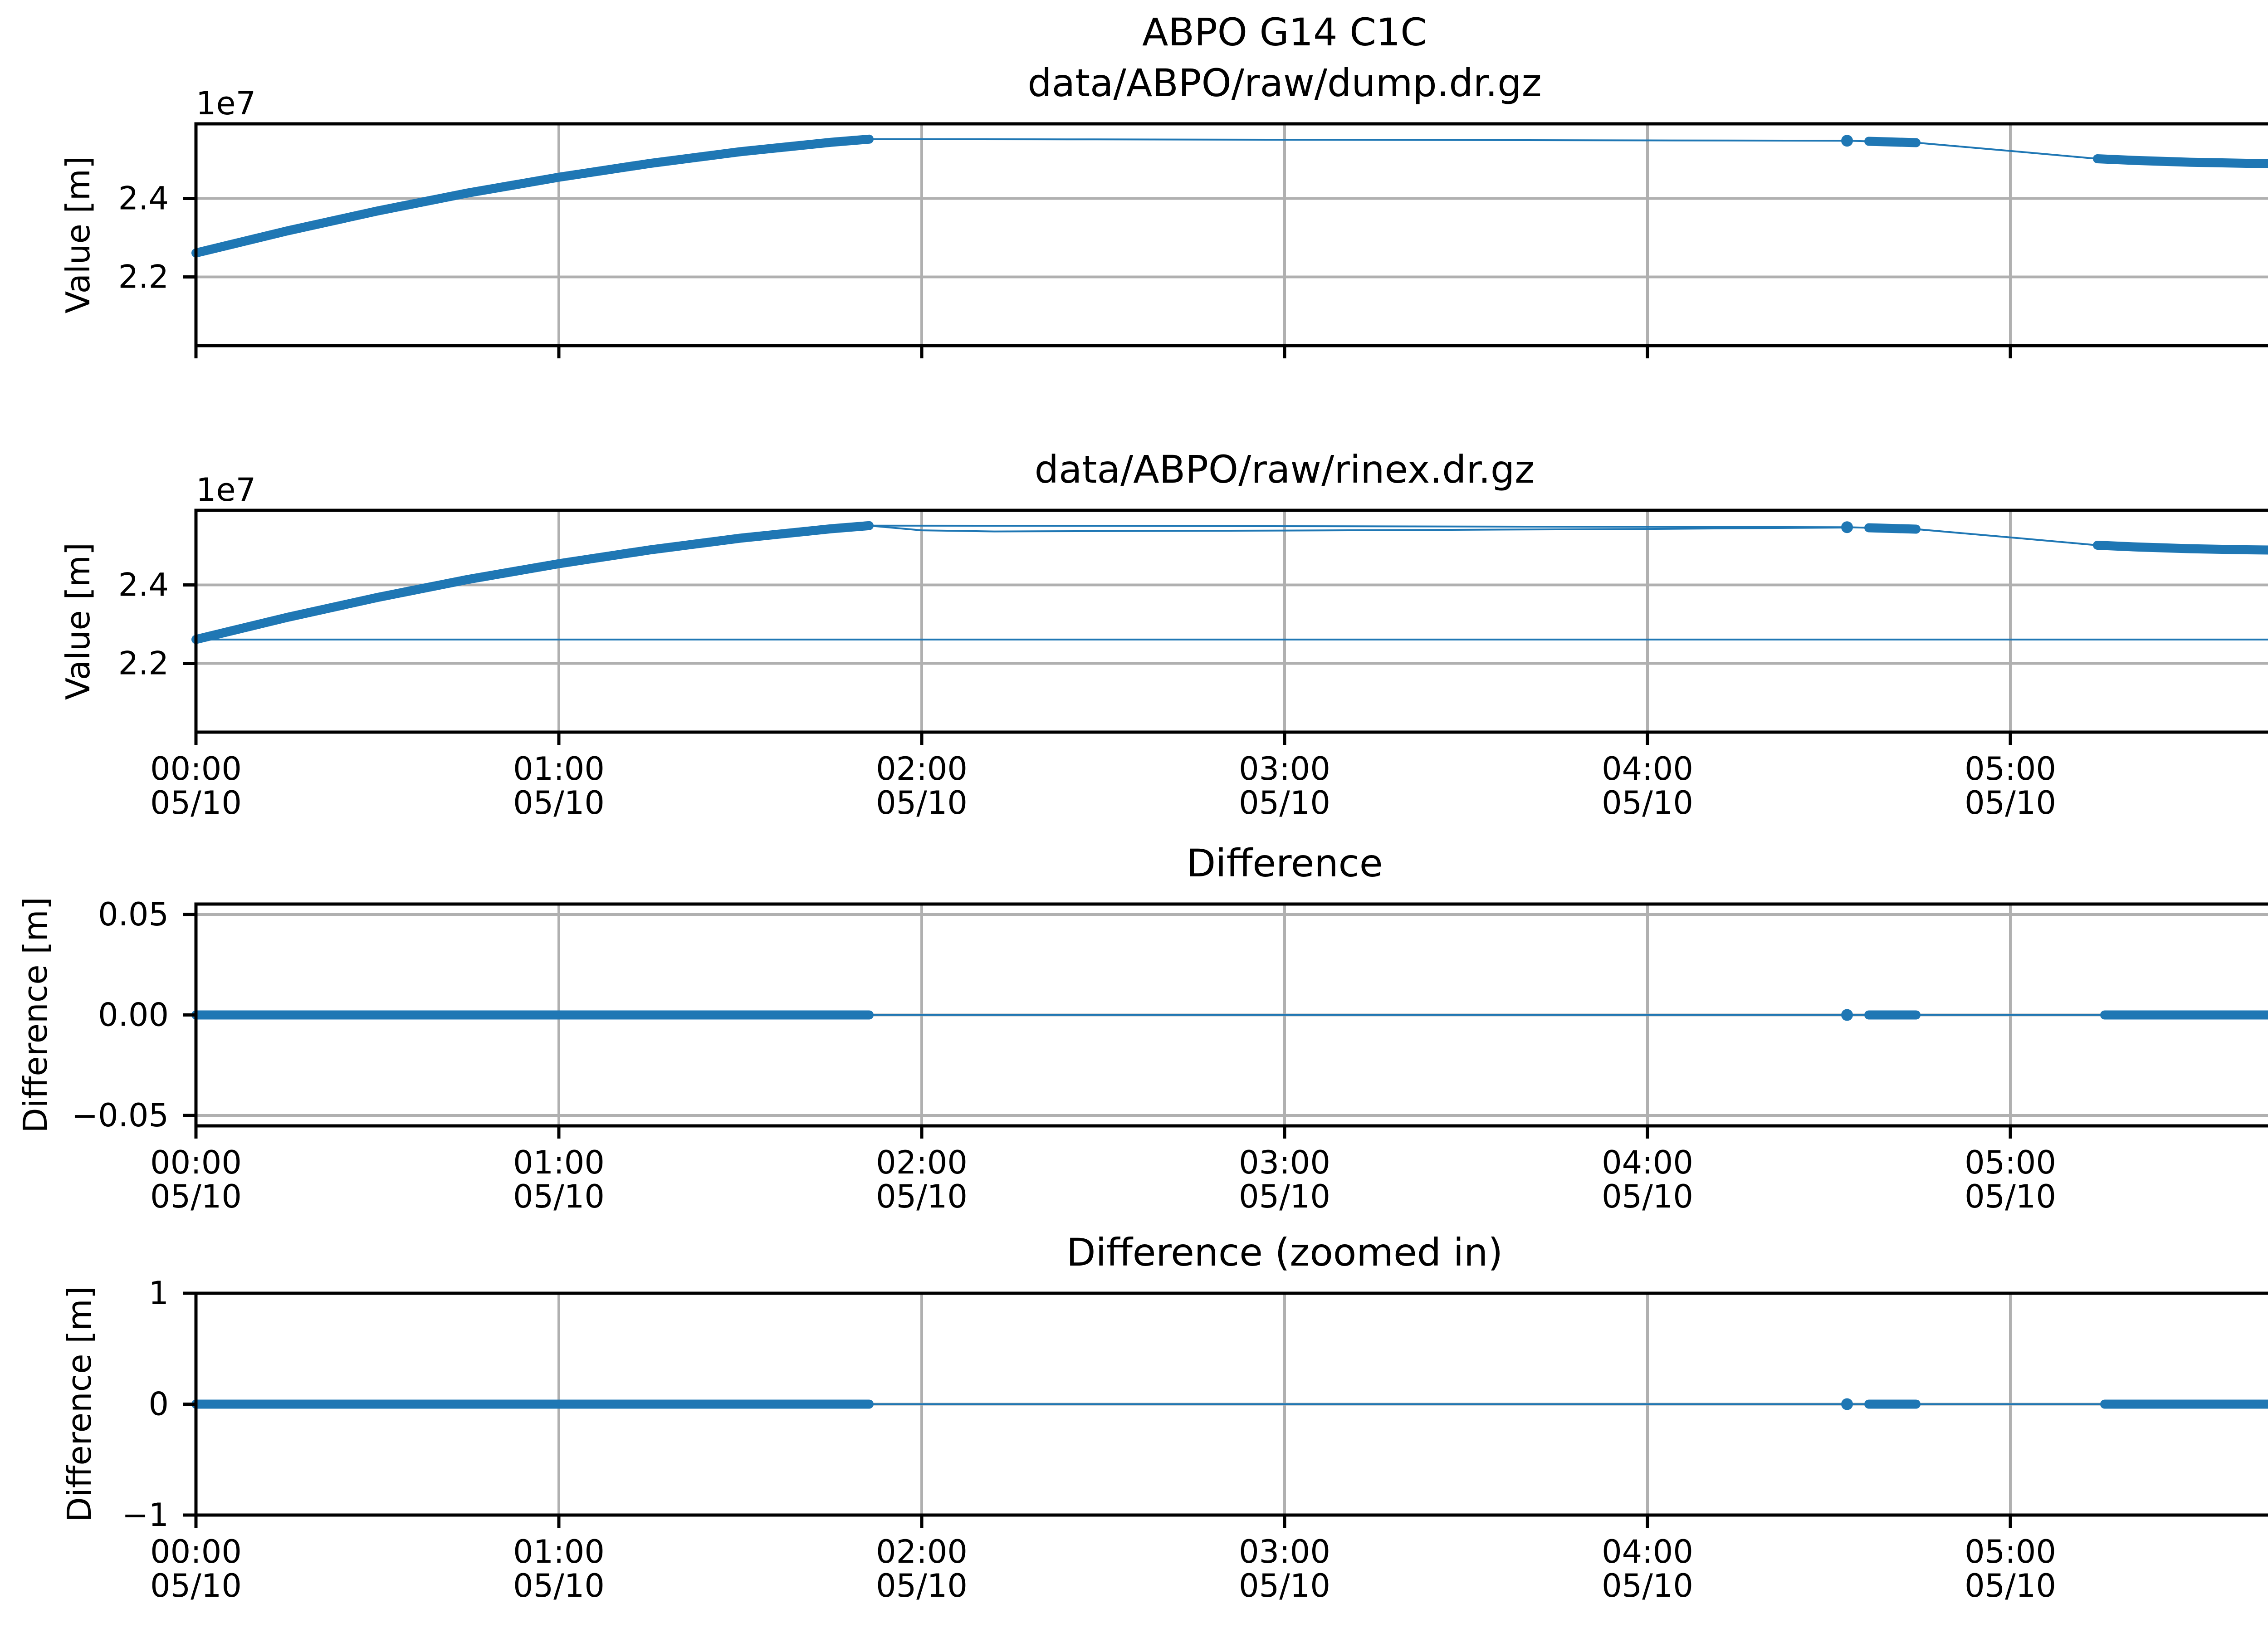 The image size is (2268, 1633). Describe the element at coordinates (196, 768) in the screenshot. I see `rinex-xtick-time: 00:00` at that location.